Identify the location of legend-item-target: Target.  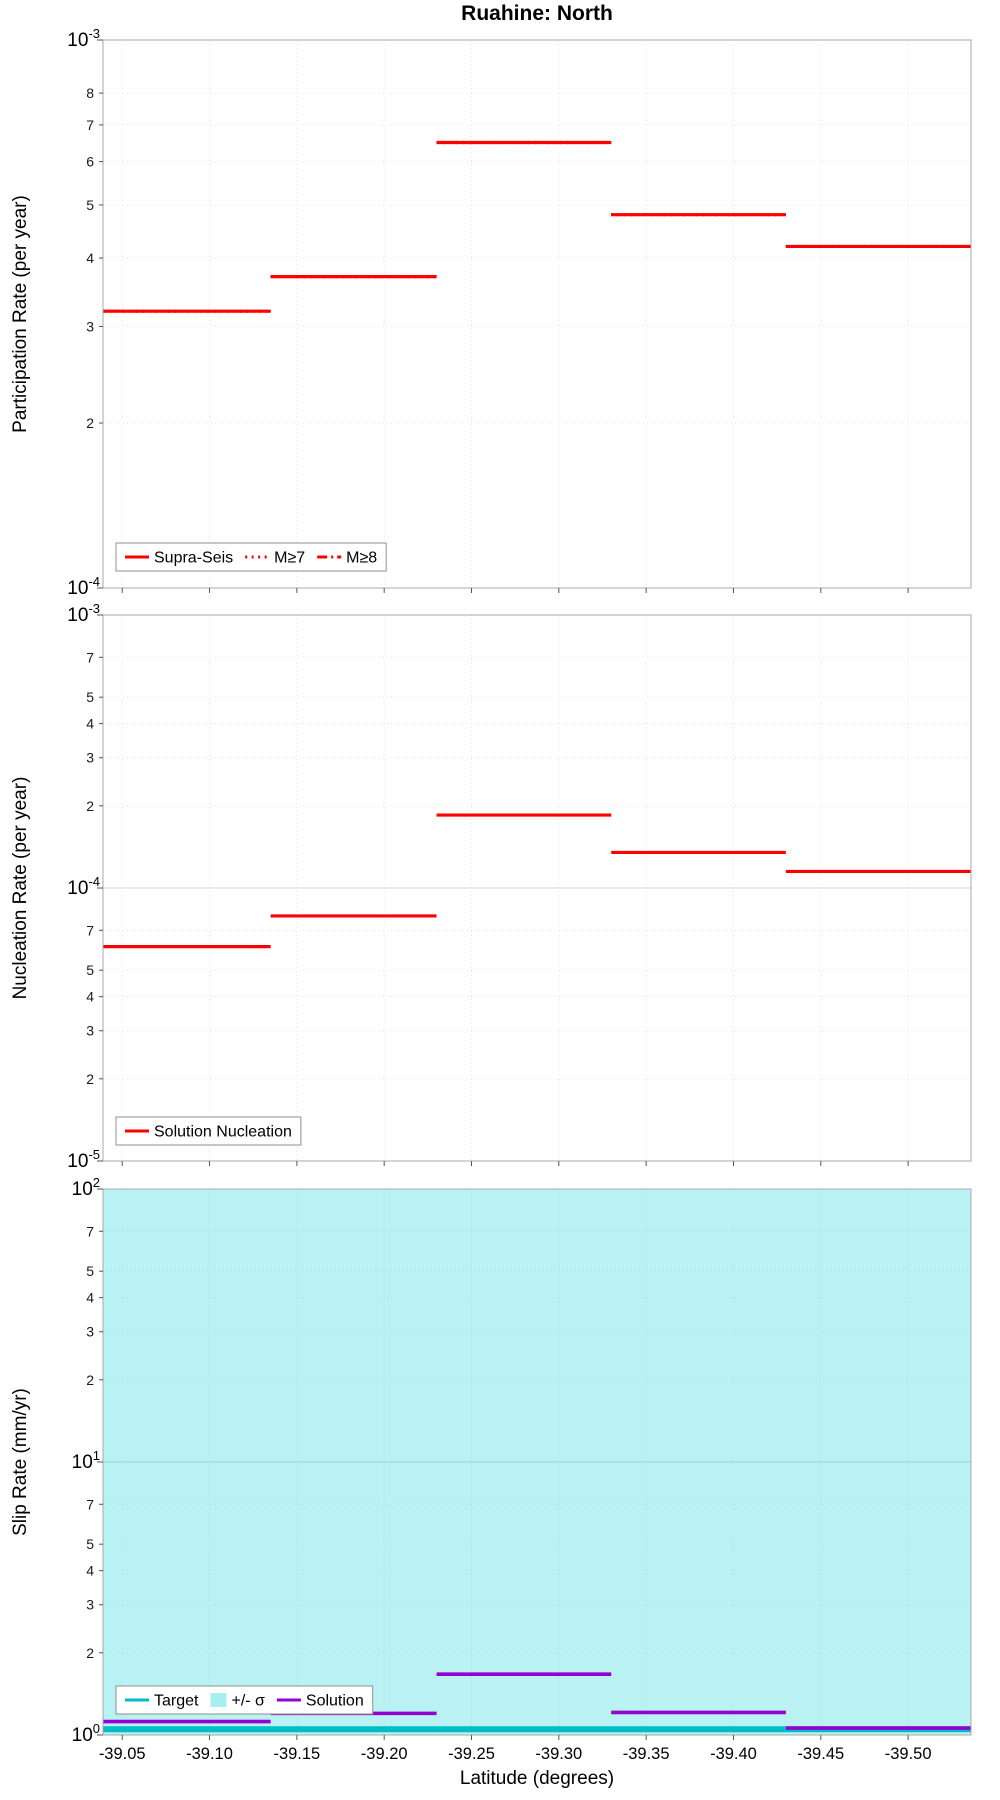
(162, 1701).